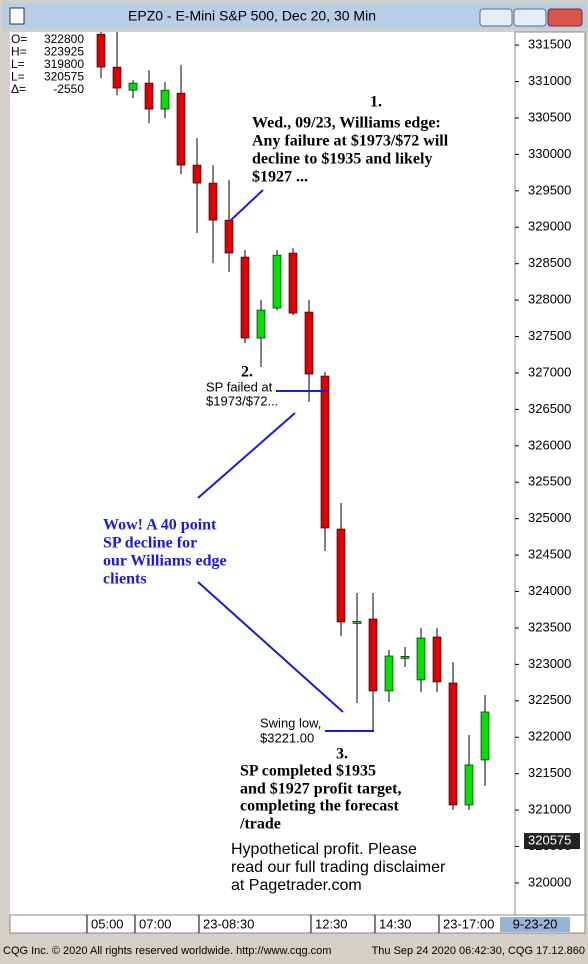 The height and width of the screenshot is (964, 588). I want to click on y-tick-label: 328500, so click(549, 262).